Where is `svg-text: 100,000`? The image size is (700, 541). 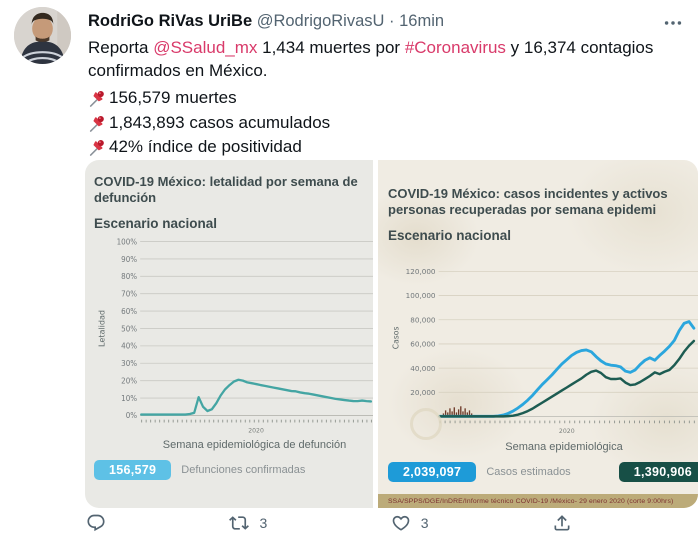
svg-text: 100,000 is located at coordinates (421, 295).